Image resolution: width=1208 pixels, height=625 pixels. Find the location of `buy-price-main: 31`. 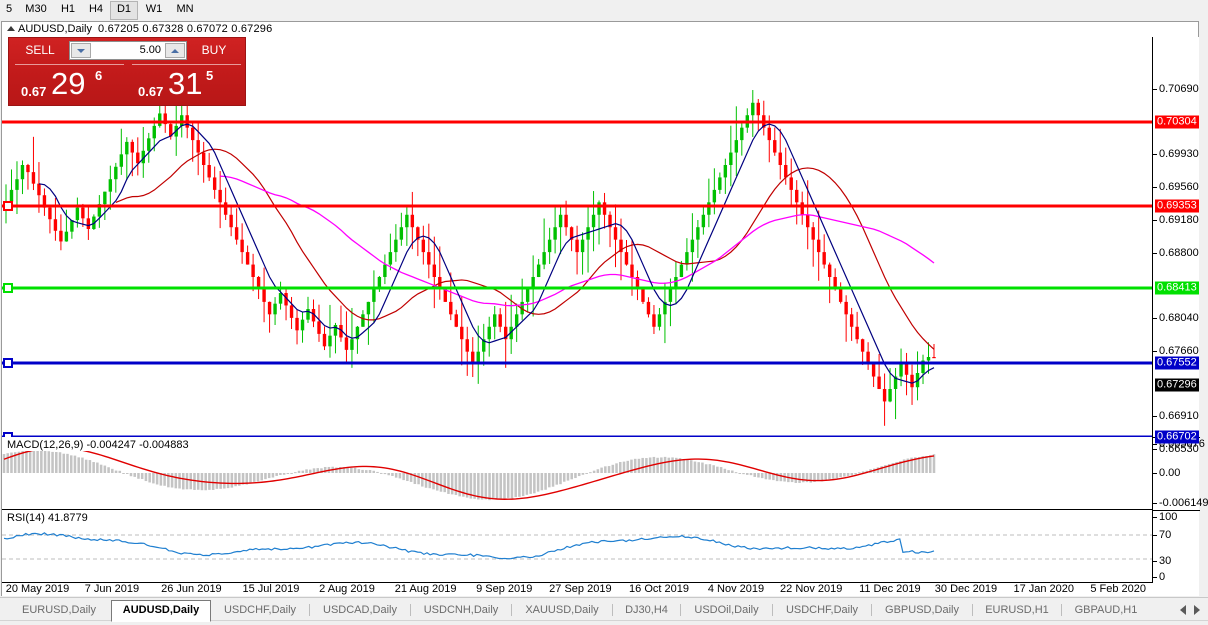

buy-price-main: 31 is located at coordinates (185, 83).